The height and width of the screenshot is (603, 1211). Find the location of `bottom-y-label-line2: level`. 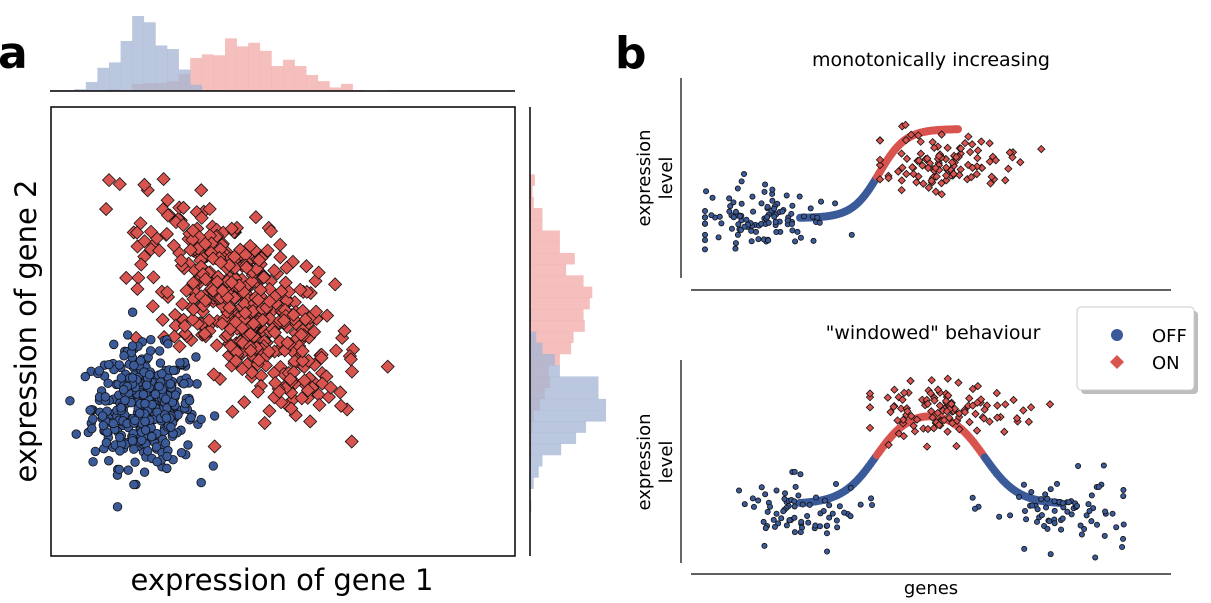

bottom-y-label-line2: level is located at coordinates (666, 462).